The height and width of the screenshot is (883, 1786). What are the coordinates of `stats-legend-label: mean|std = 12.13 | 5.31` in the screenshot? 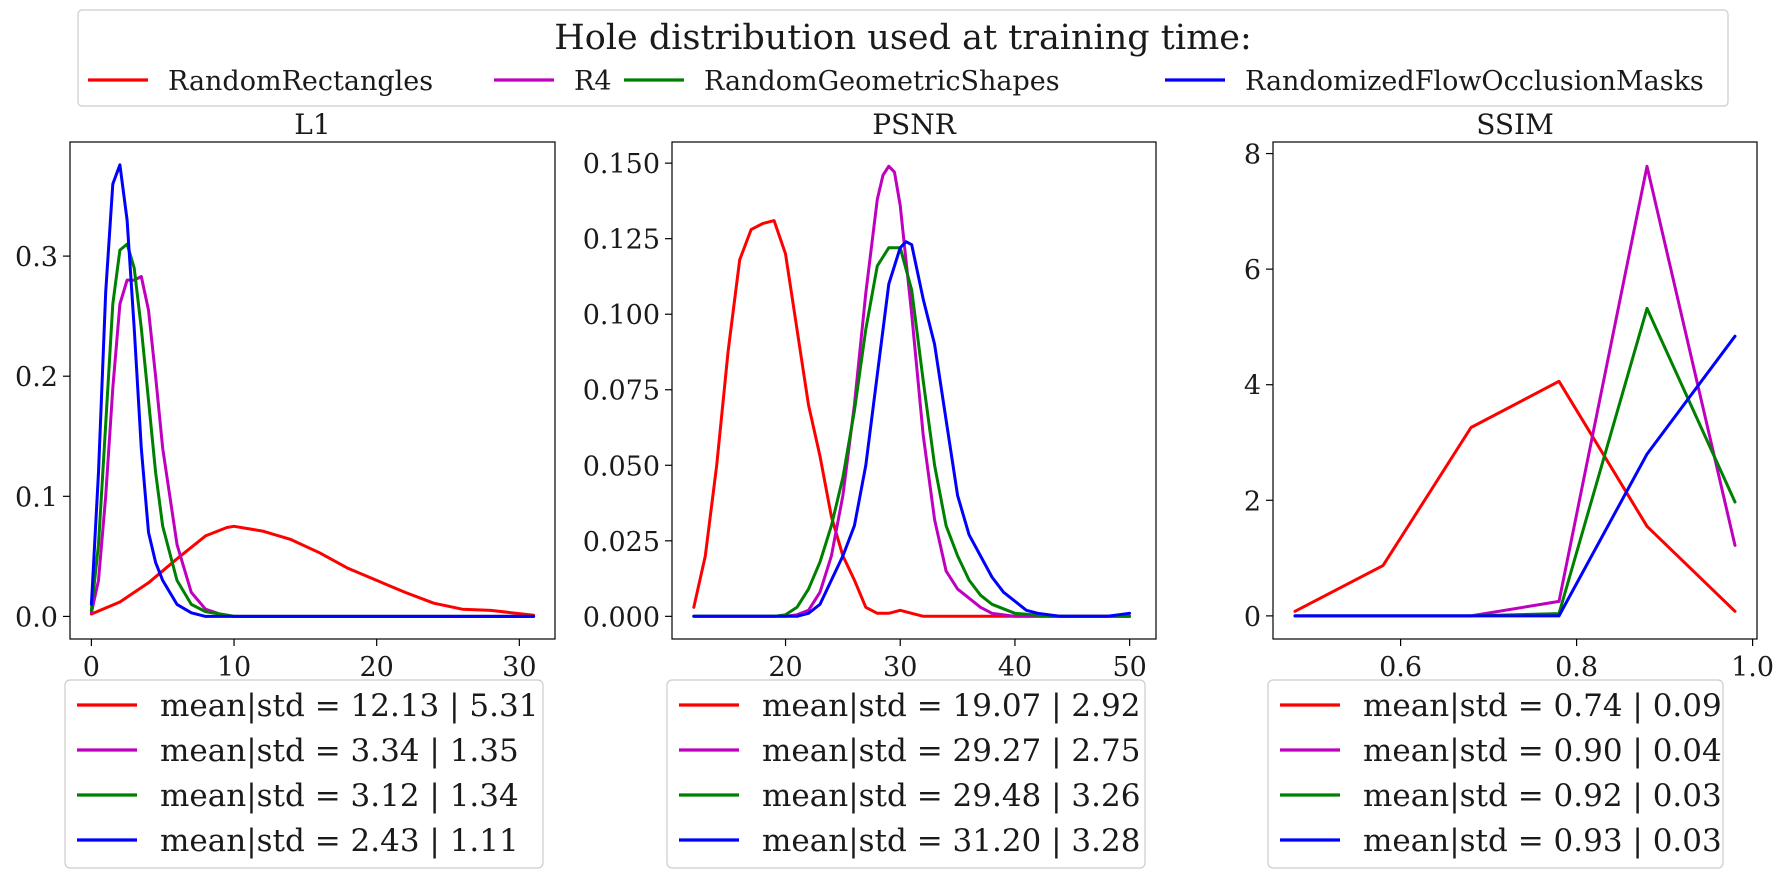 It's located at (349, 706).